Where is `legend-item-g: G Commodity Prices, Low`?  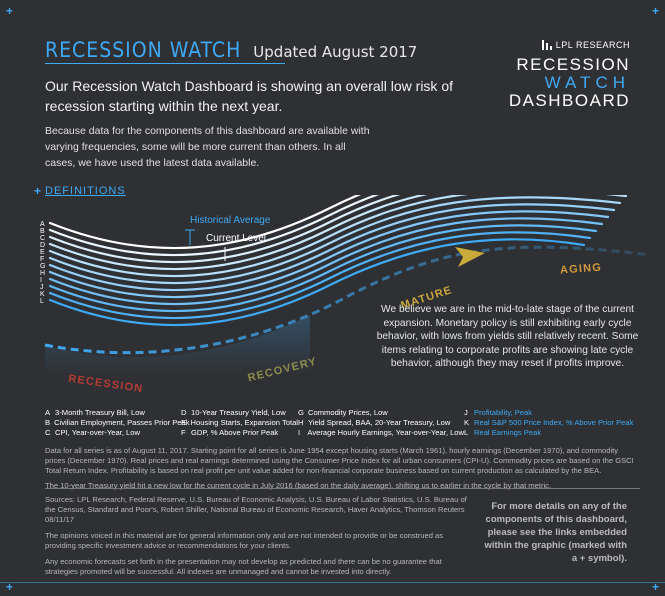 legend-item-g: G Commodity Prices, Low is located at coordinates (381, 412).